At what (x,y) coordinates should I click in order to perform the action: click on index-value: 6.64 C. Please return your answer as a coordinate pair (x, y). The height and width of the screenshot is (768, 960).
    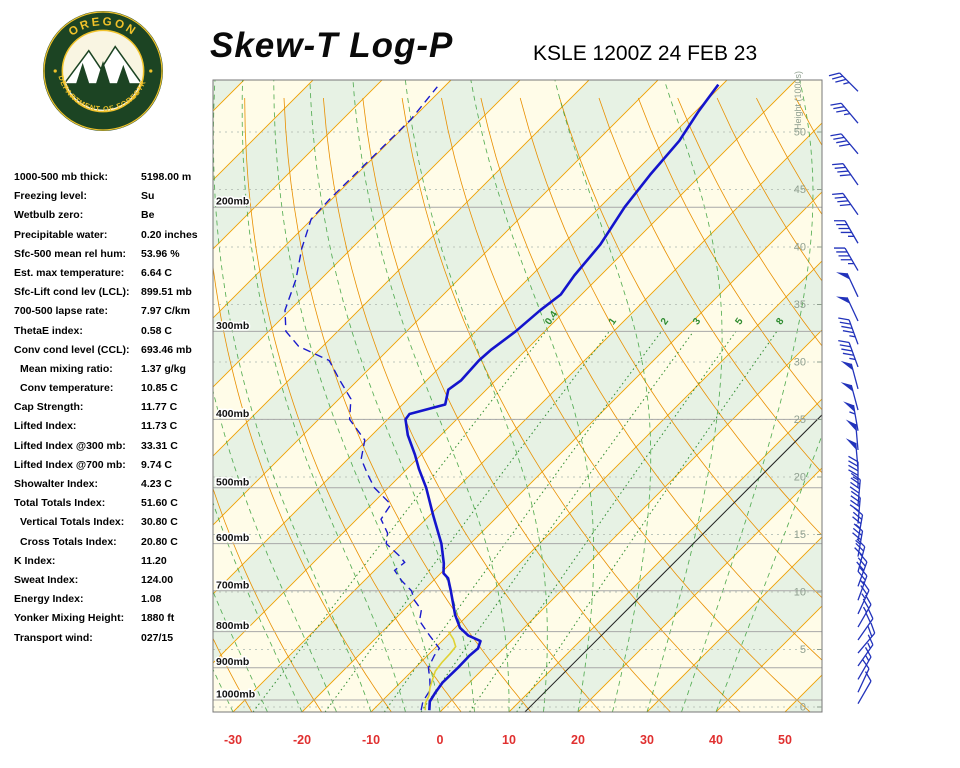
    Looking at the image, I should click on (156, 272).